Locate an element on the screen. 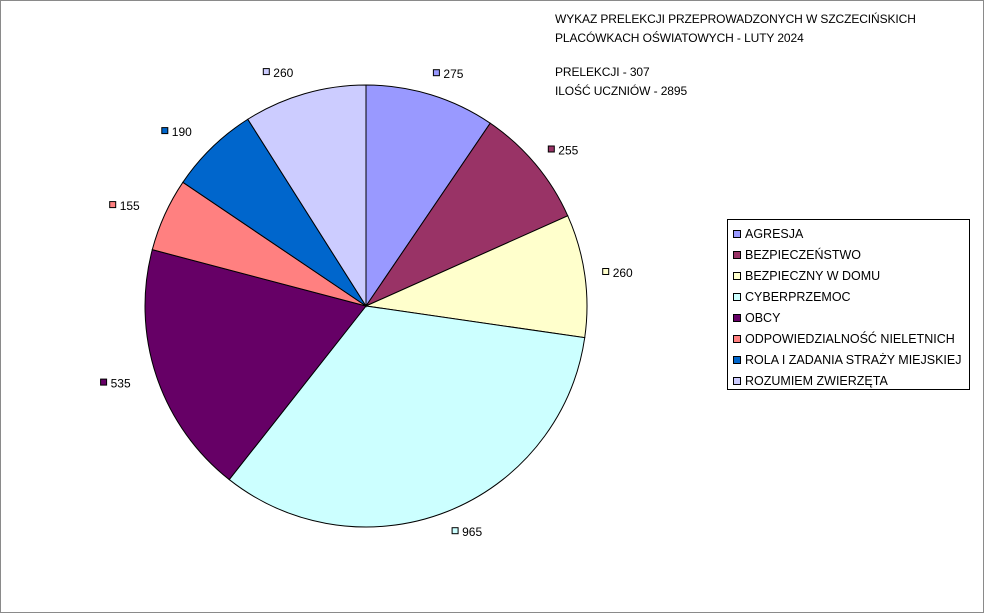  pie-slice-bezpiecze-stwo is located at coordinates (466, 215).